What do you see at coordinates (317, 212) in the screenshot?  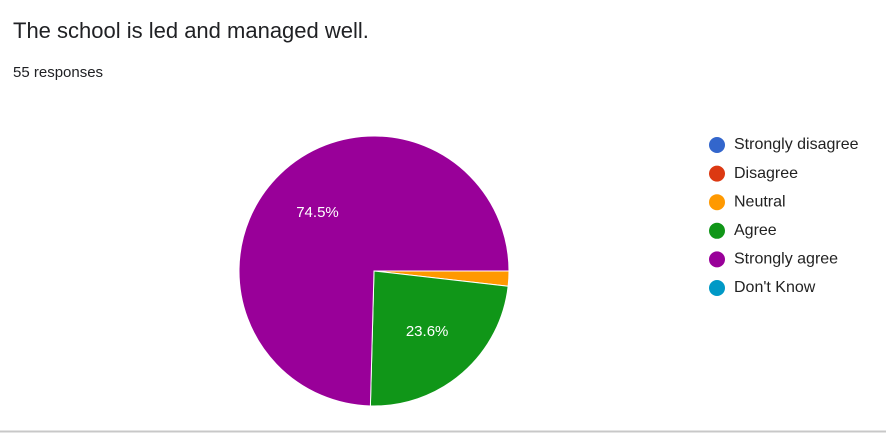 I see `data-label: 74.5%` at bounding box center [317, 212].